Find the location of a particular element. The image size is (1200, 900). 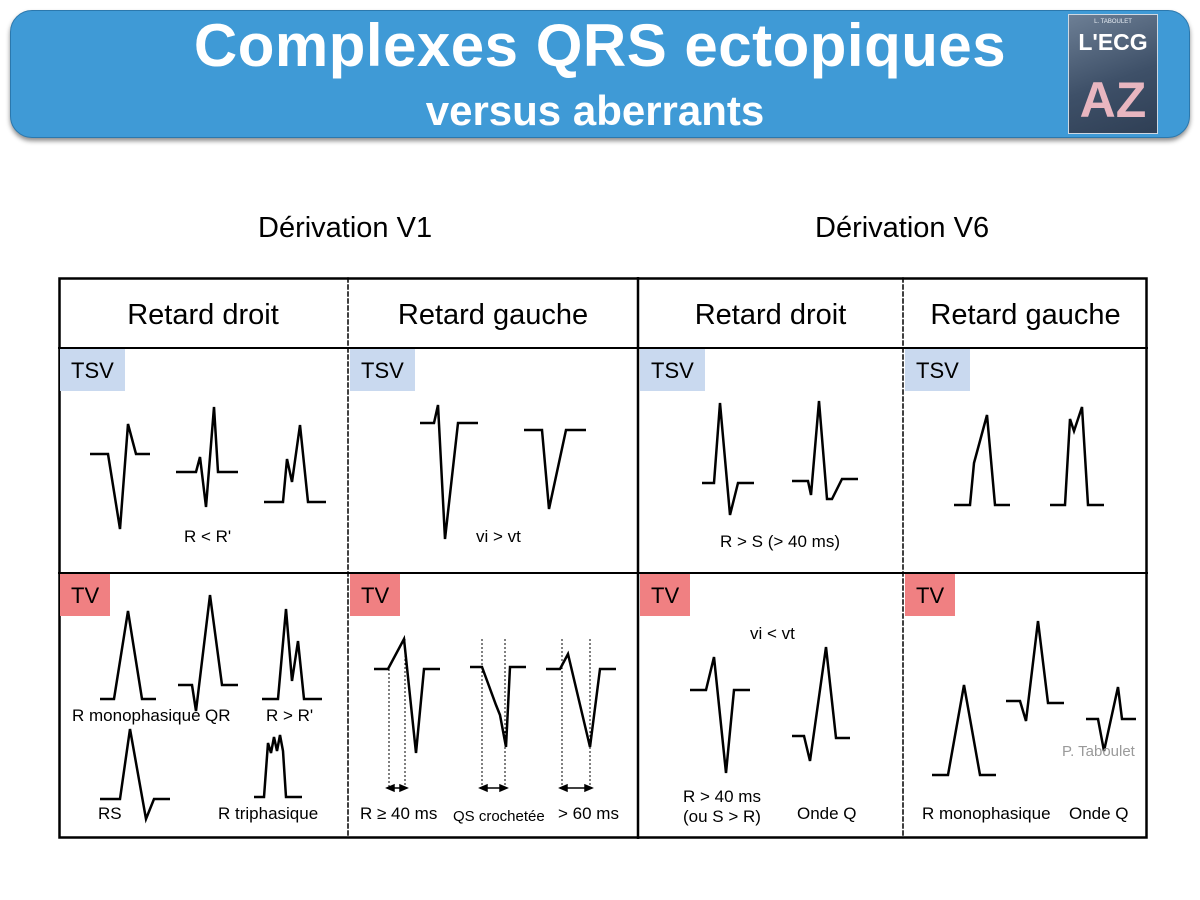

v6-rg-tv-monophasique-waveform is located at coordinates (964, 730).